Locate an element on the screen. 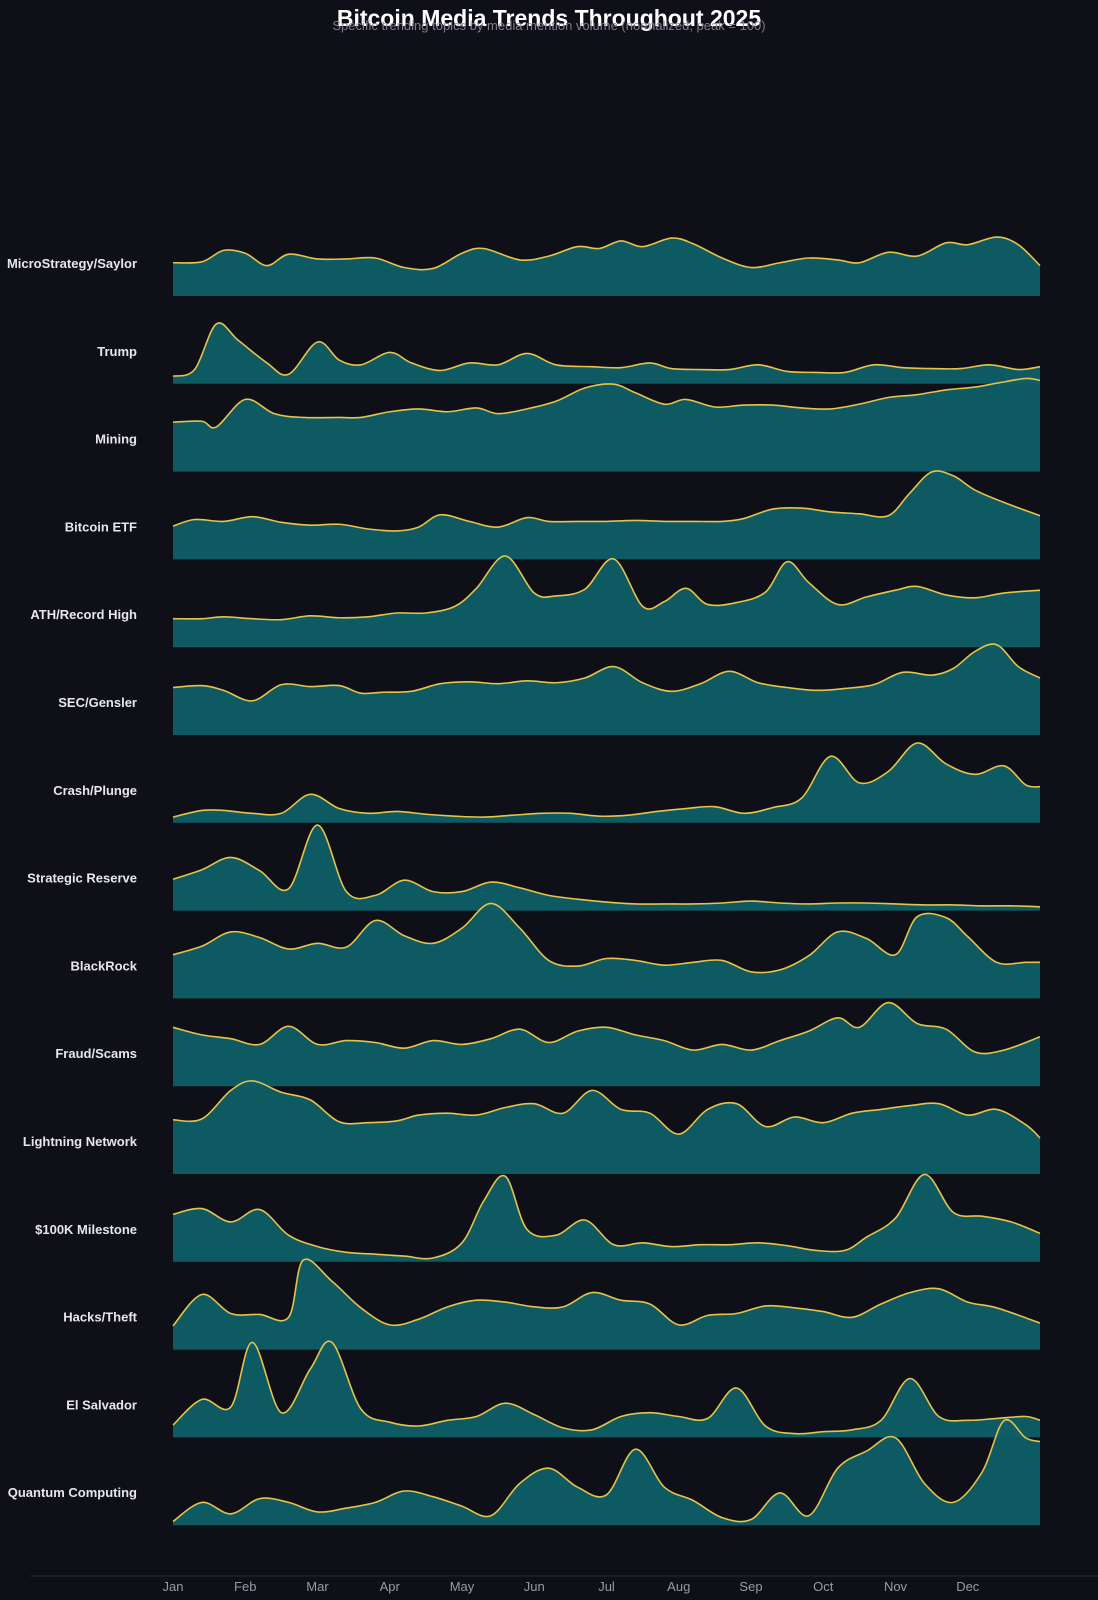 This screenshot has height=1600, width=1098. row-label-bitcoin-etf: Bitcoin ETF is located at coordinates (101, 526).